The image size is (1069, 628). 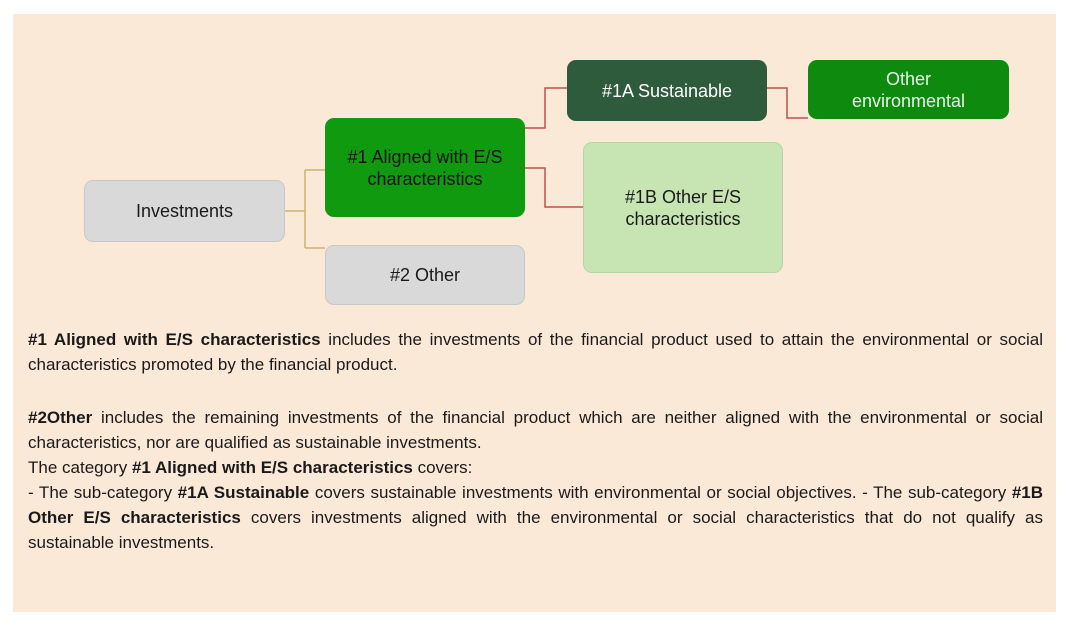 What do you see at coordinates (425, 275) in the screenshot?
I see `node: #2 Other` at bounding box center [425, 275].